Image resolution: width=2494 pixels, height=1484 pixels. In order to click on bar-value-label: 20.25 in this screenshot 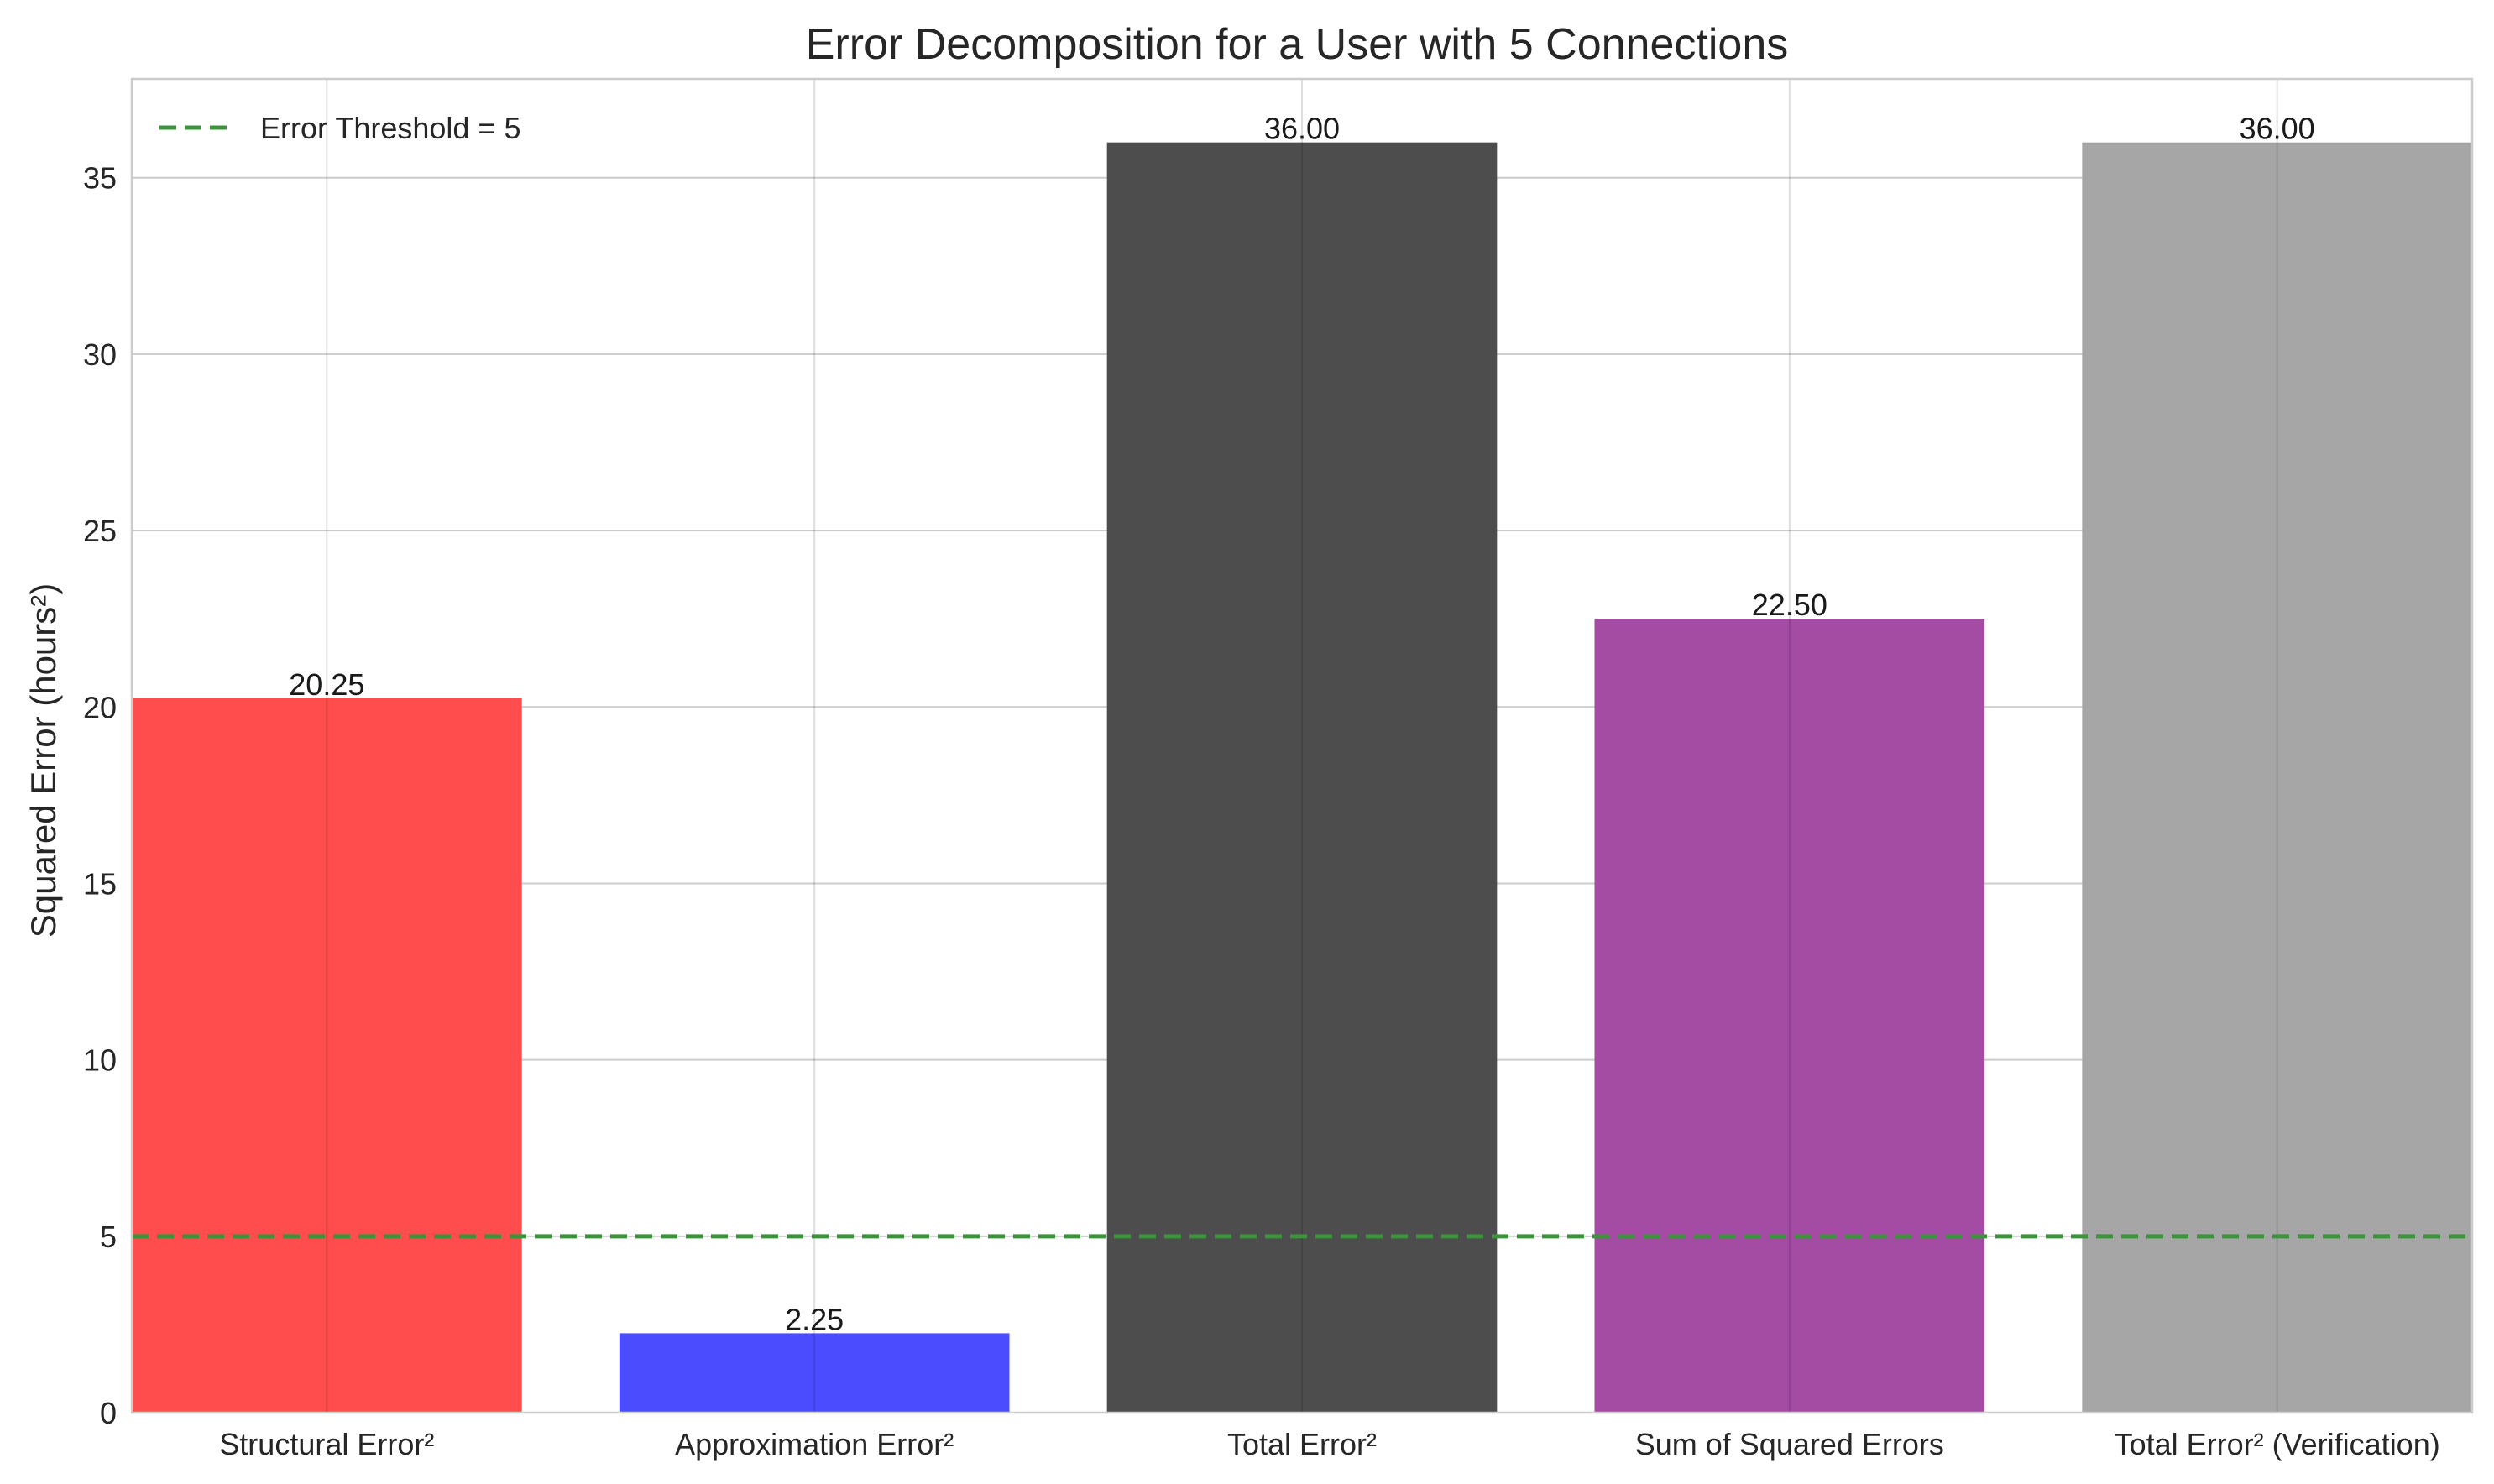, I will do `click(326, 684)`.